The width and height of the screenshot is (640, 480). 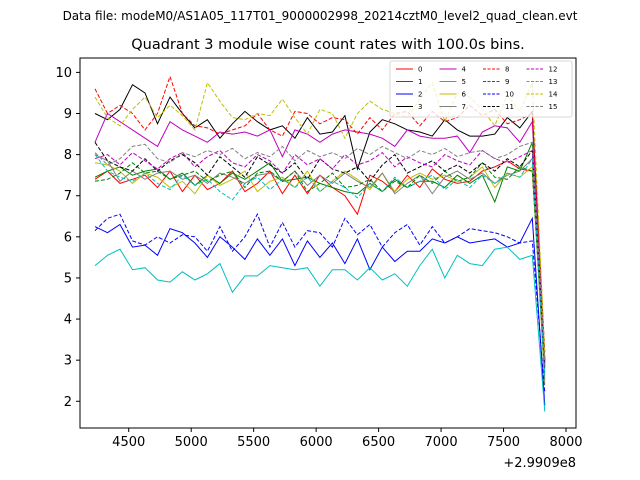 I want to click on legend-label-7: 7, so click(x=464, y=107).